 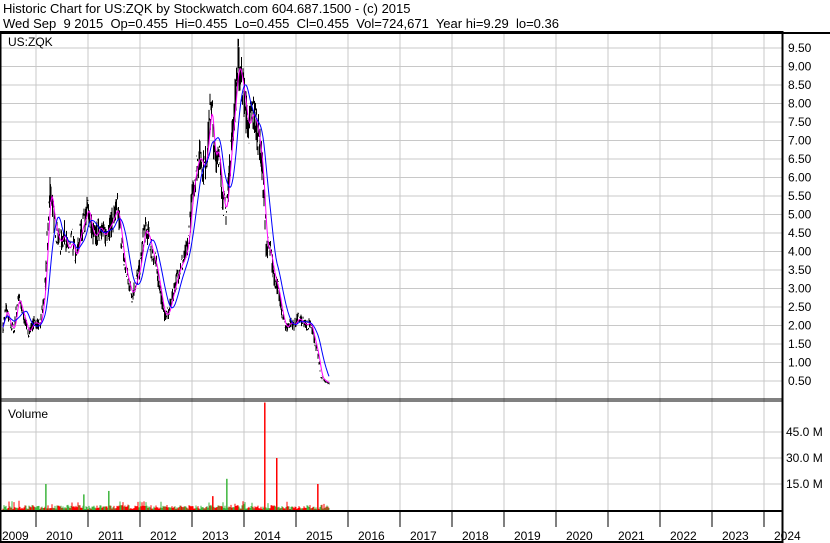 What do you see at coordinates (800, 307) in the screenshot?
I see `price-tick-label: 2.50` at bounding box center [800, 307].